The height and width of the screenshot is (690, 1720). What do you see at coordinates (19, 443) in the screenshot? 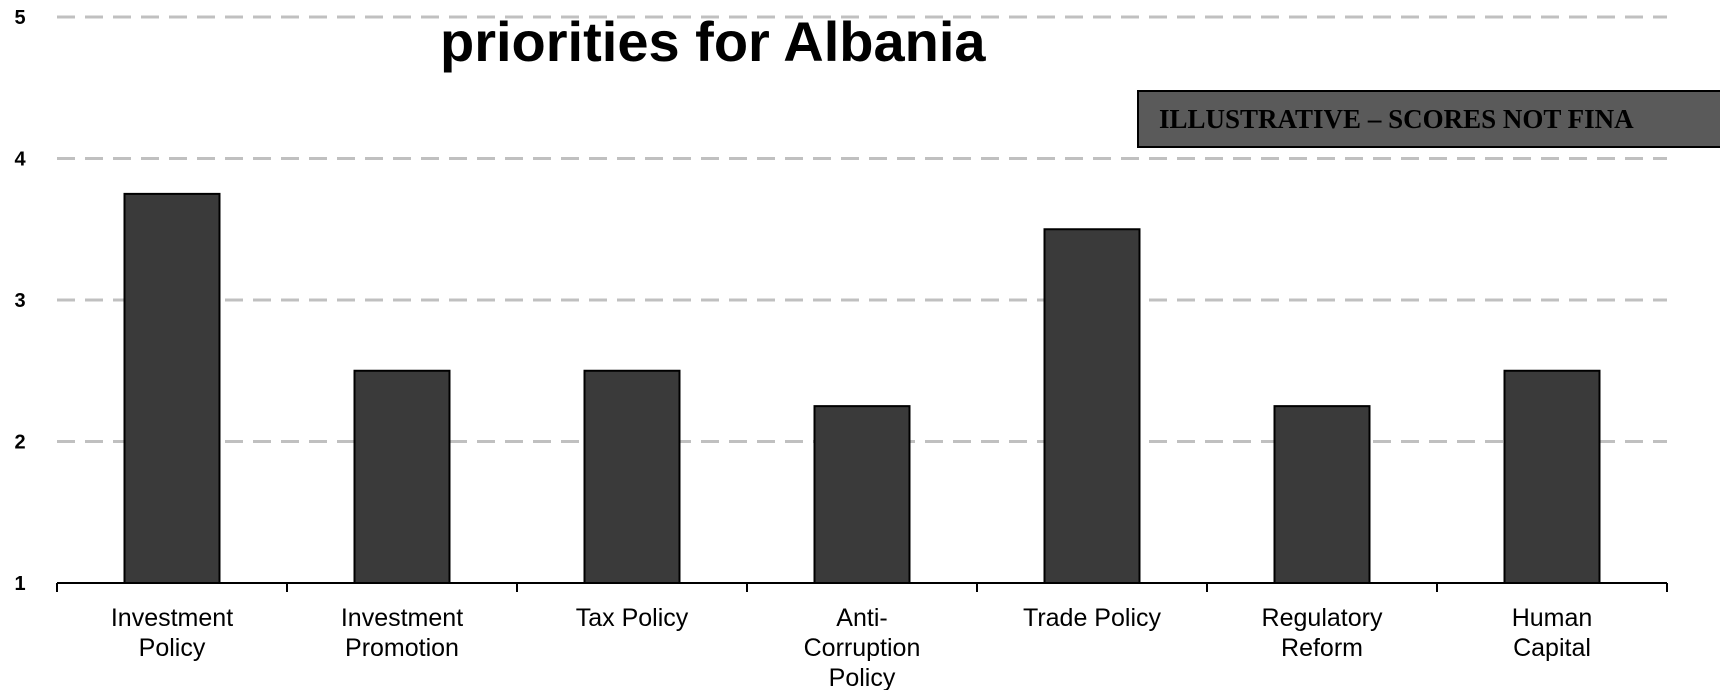
I see `y-tick-label-2: 2` at bounding box center [19, 443].